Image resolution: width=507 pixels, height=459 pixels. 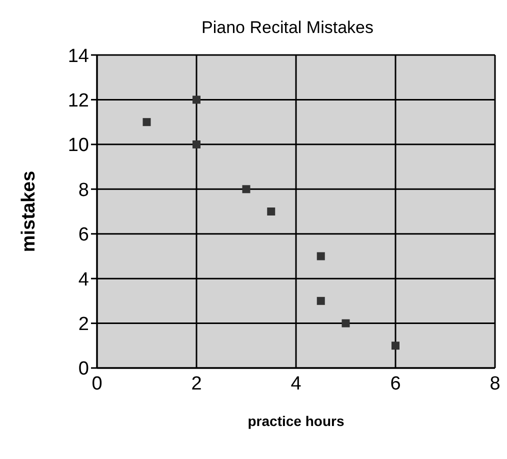 I want to click on y-tick-label: 10, so click(x=78, y=145).